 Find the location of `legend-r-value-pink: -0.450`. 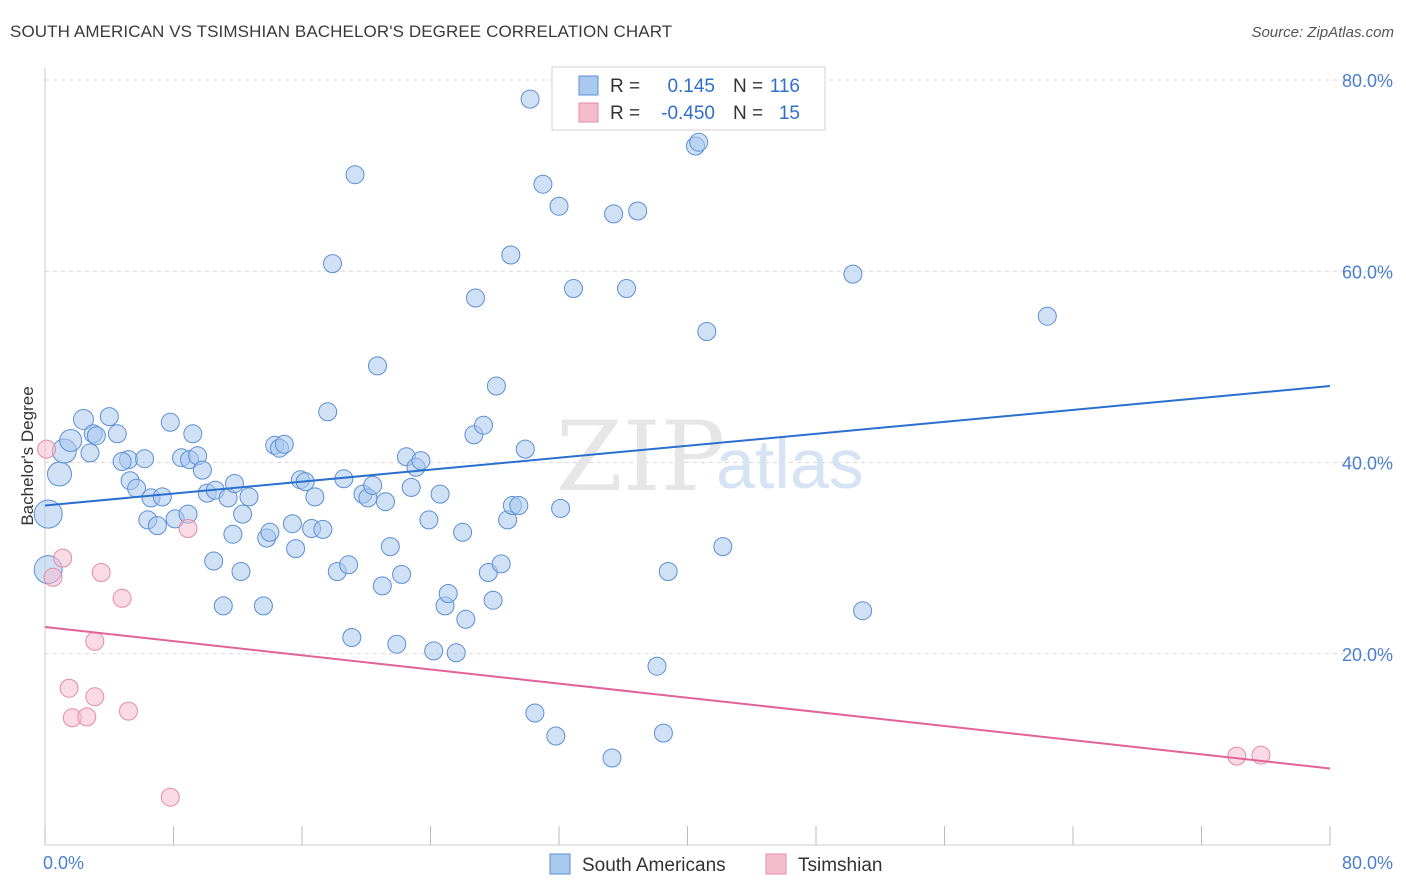

legend-r-value-pink: -0.450 is located at coordinates (688, 113).